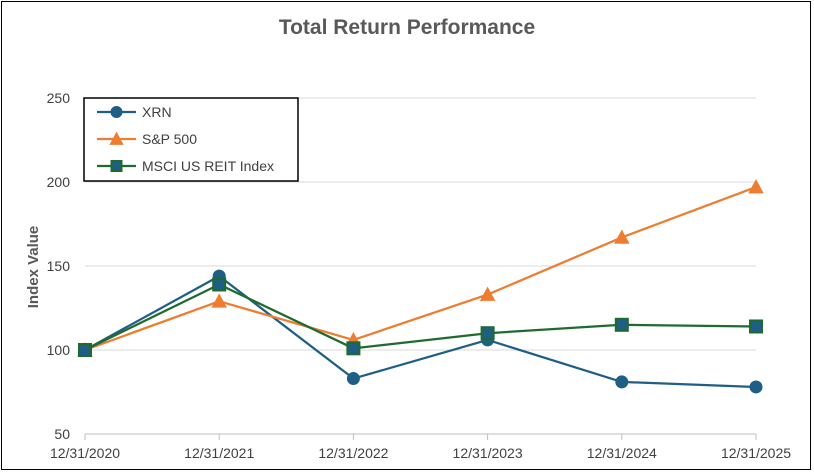  What do you see at coordinates (85, 453) in the screenshot?
I see `x-tick-label: 12/31/2020` at bounding box center [85, 453].